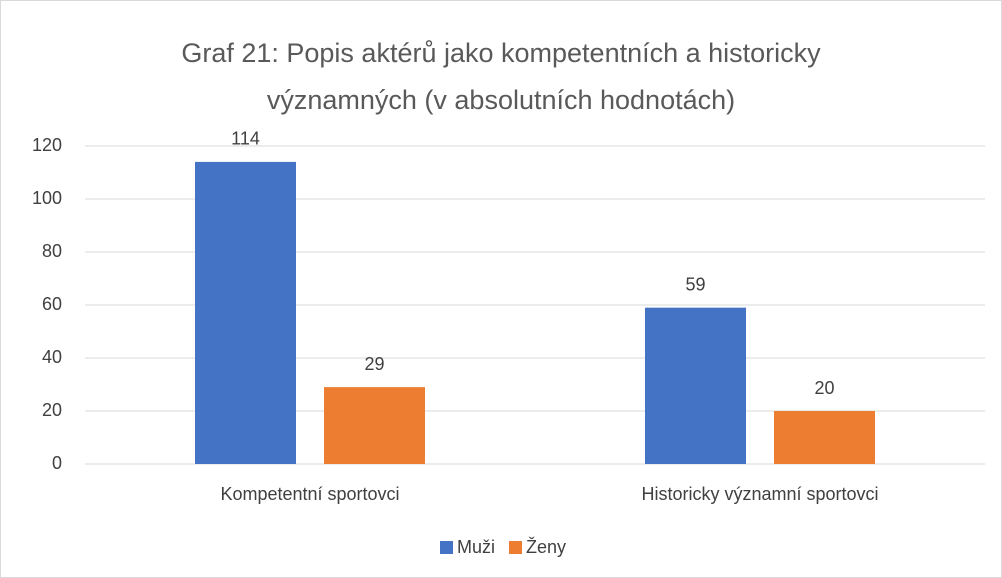 This screenshot has width=1002, height=578. I want to click on data-label: 59, so click(695, 284).